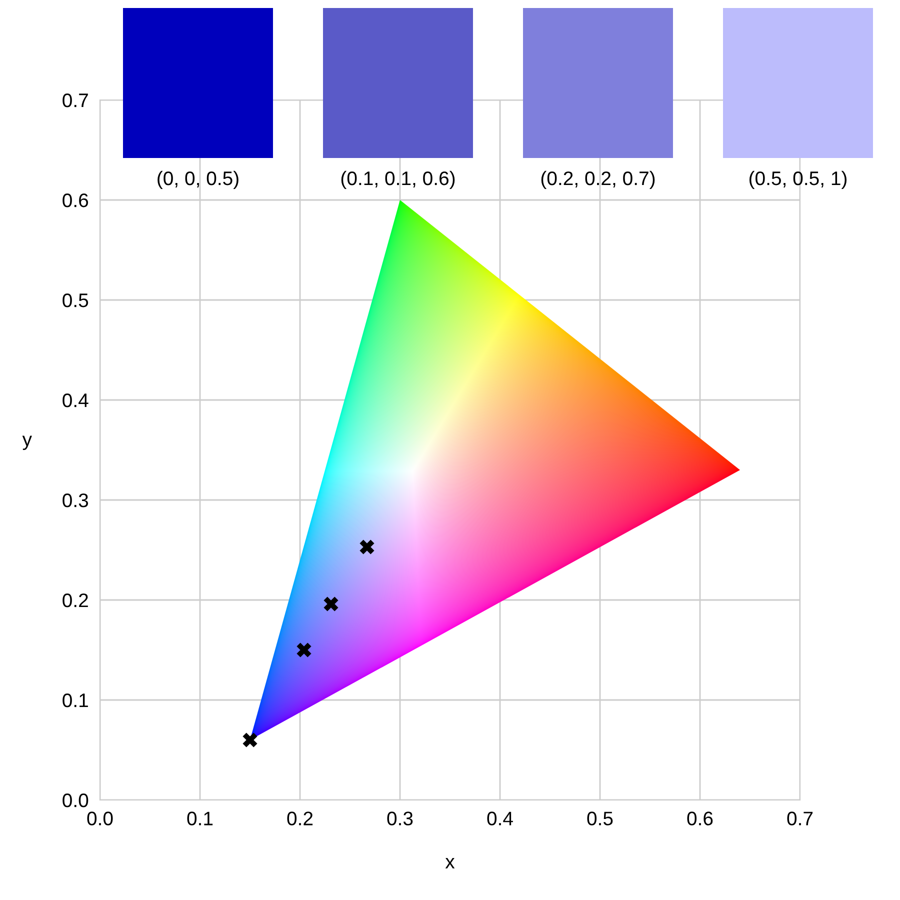 The width and height of the screenshot is (900, 900). Describe the element at coordinates (198, 180) in the screenshot. I see `category-label: (0, 0, 0.5)` at that location.